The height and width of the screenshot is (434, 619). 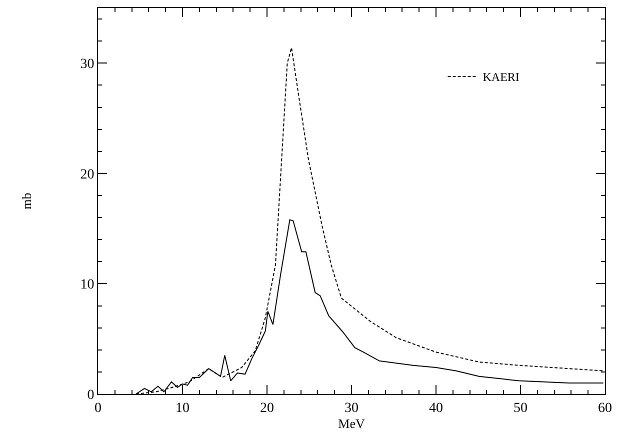 What do you see at coordinates (351, 408) in the screenshot?
I see `x-tick-label: 30` at bounding box center [351, 408].